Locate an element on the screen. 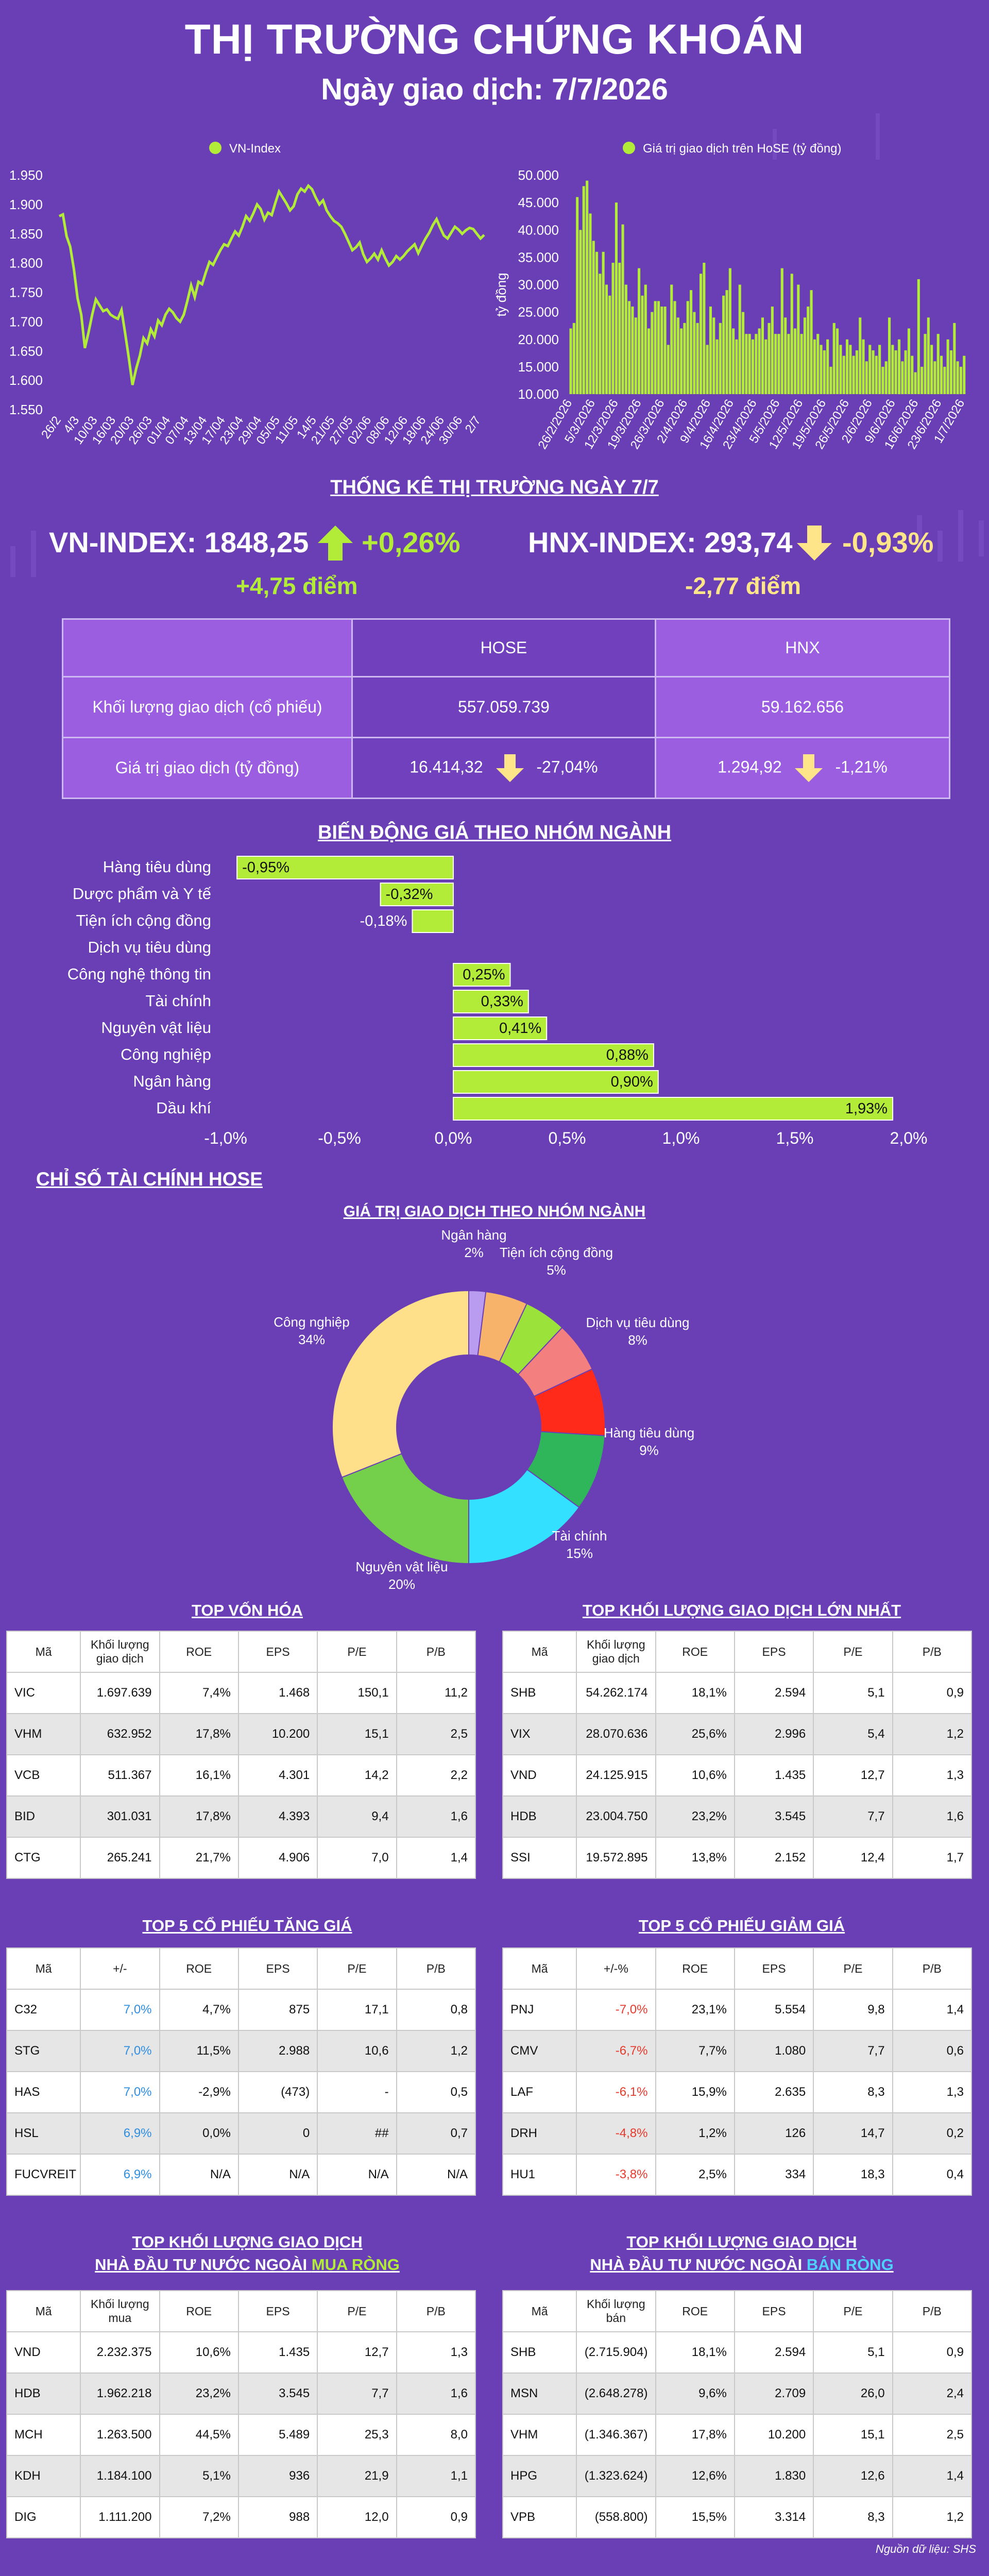 The image size is (989, 2576). table-row: HDB 1.962.218 23,2% 3.545 7,7 1,6 is located at coordinates (241, 2394).